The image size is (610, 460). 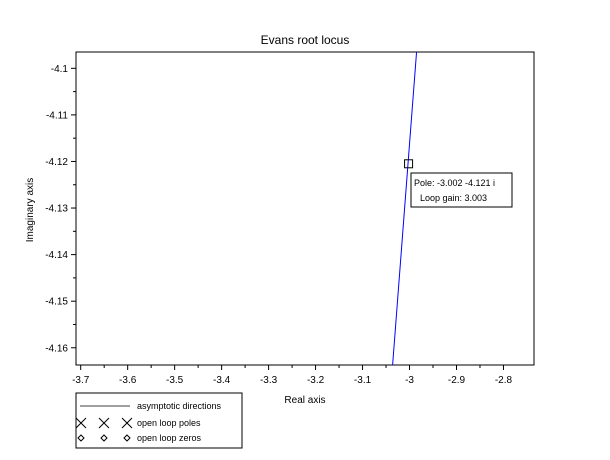 I want to click on locus-branch, so click(x=405, y=208).